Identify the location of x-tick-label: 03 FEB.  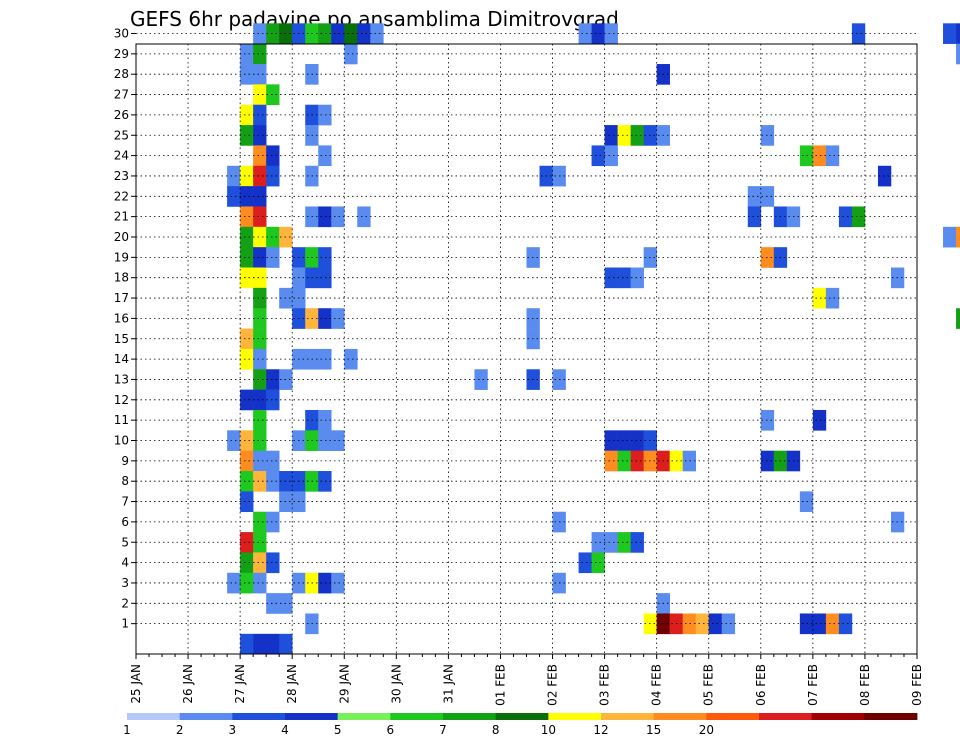
(605, 685).